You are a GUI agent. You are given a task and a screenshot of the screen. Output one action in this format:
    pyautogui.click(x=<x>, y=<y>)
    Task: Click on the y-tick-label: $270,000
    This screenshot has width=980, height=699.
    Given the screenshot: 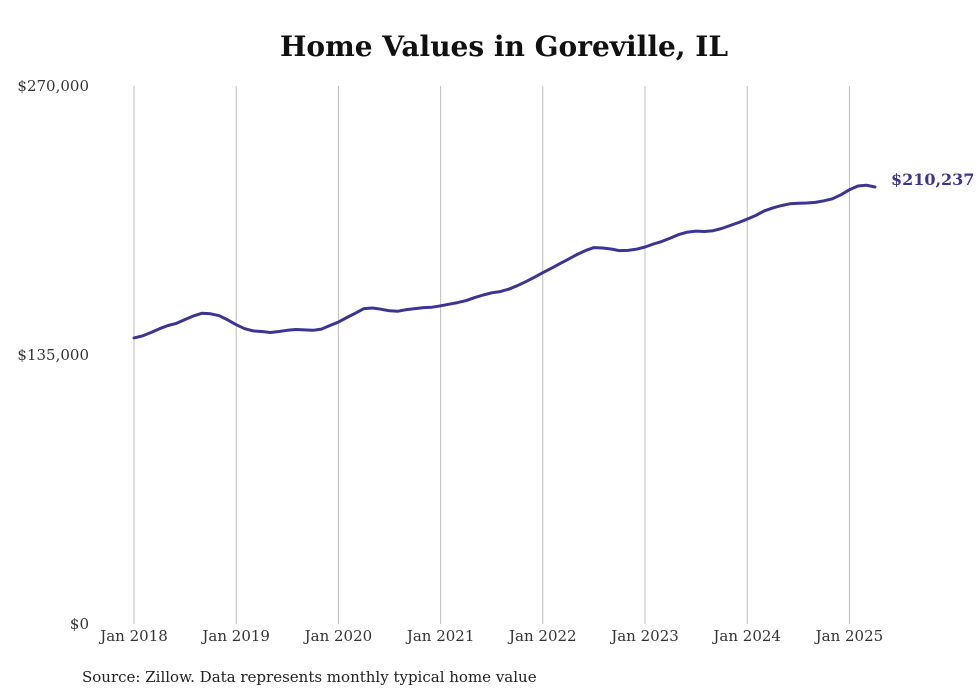 What is the action you would take?
    pyautogui.click(x=53, y=86)
    